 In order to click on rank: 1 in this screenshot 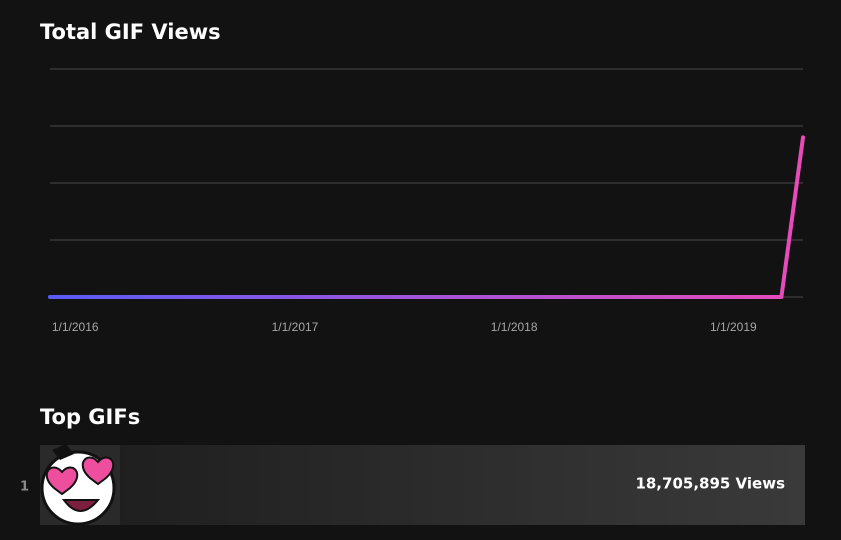, I will do `click(24, 487)`.